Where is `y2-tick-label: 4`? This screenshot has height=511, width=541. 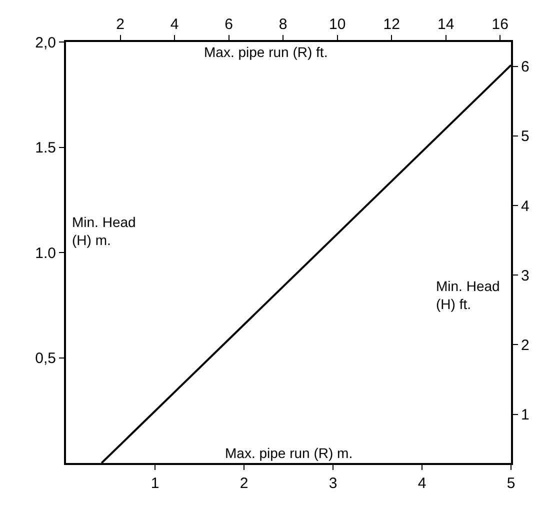
y2-tick-label: 4 is located at coordinates (525, 206).